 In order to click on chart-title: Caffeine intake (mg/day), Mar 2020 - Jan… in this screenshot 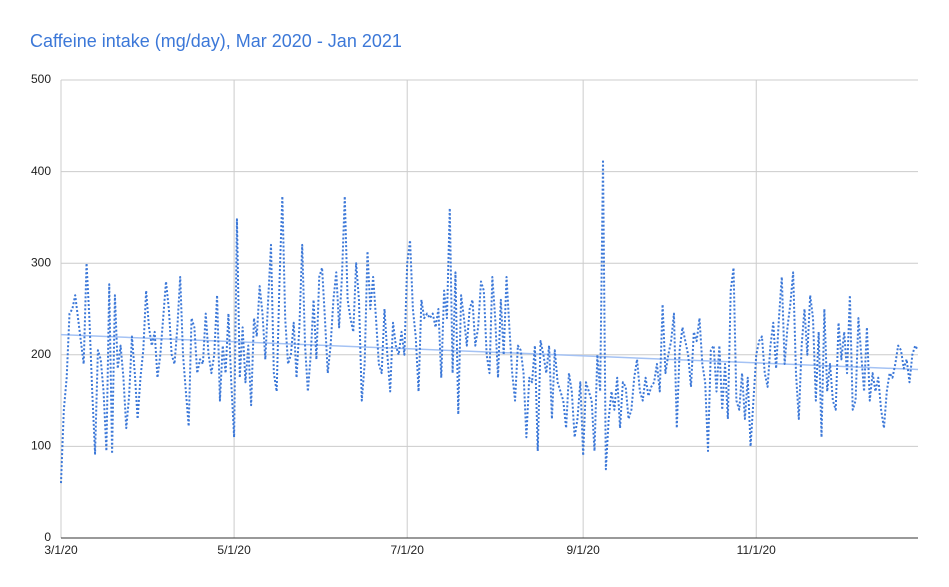, I will do `click(216, 41)`.